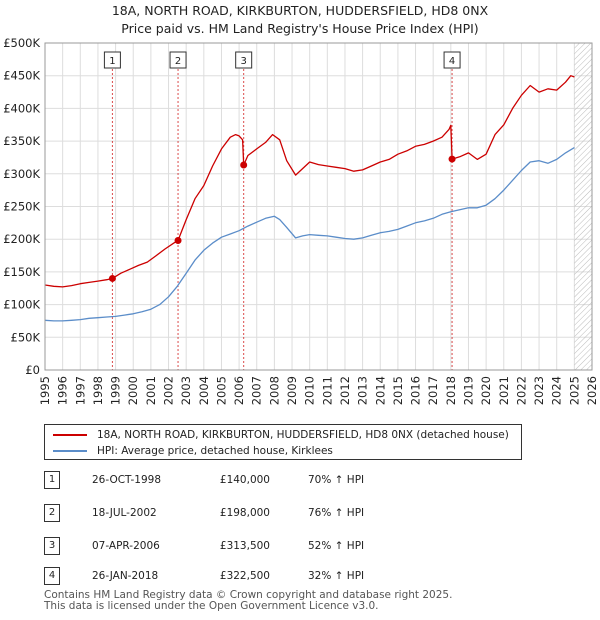  Describe the element at coordinates (126, 480) in the screenshot. I see `sale-date: 26-OCT-1998` at that location.